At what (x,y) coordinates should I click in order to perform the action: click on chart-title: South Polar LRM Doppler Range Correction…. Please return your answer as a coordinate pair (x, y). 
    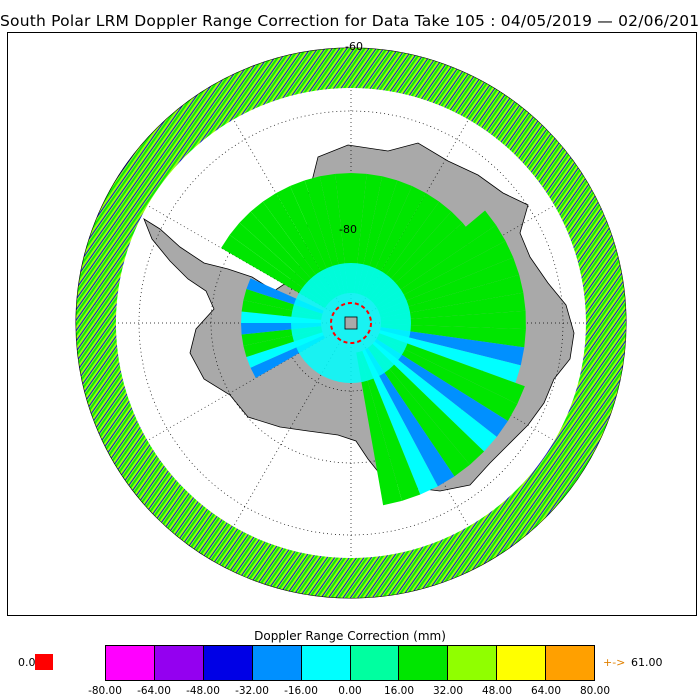
    Looking at the image, I should click on (350, 21).